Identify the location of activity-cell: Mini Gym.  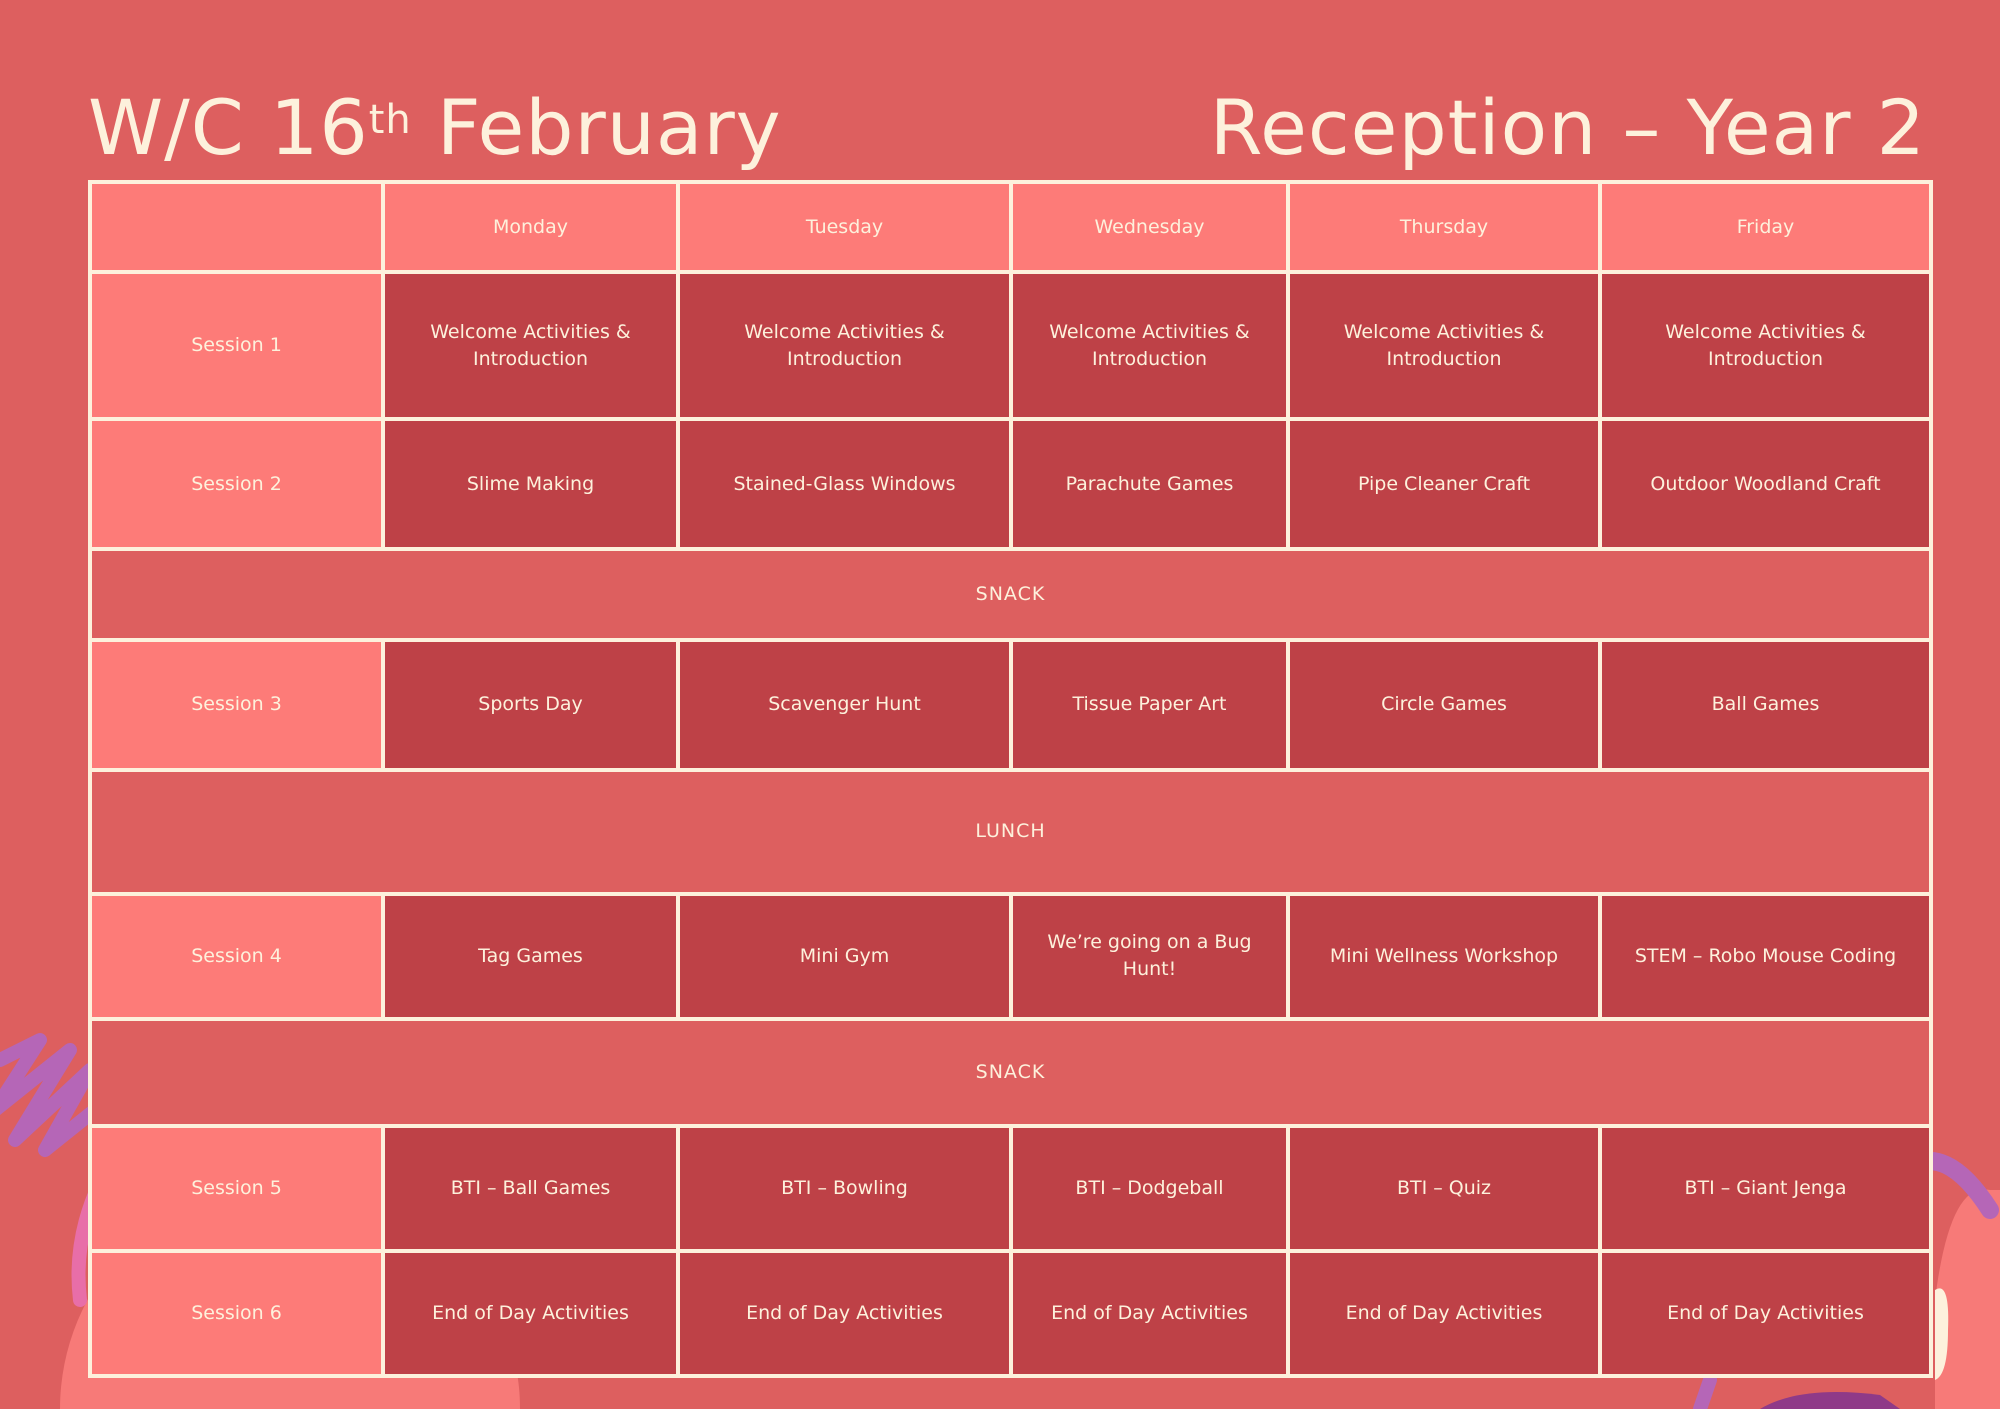
(844, 956).